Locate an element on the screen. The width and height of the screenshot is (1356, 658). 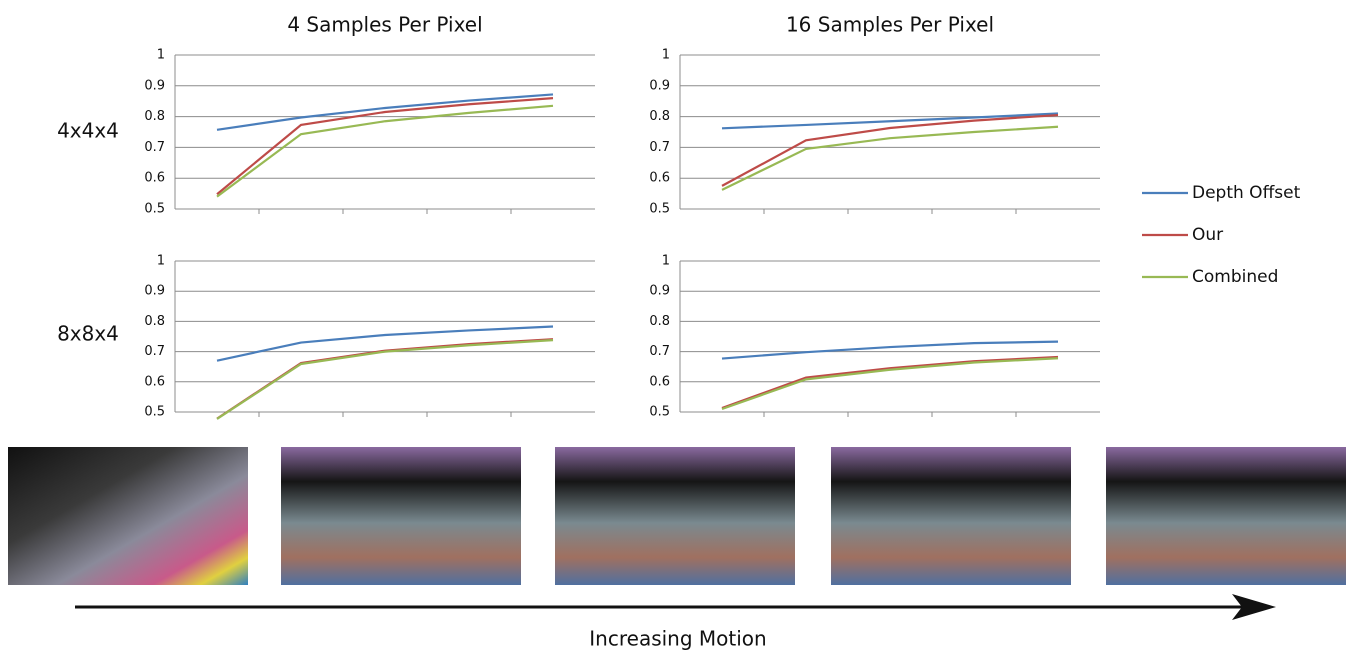
legend-label: Combined is located at coordinates (1235, 277).